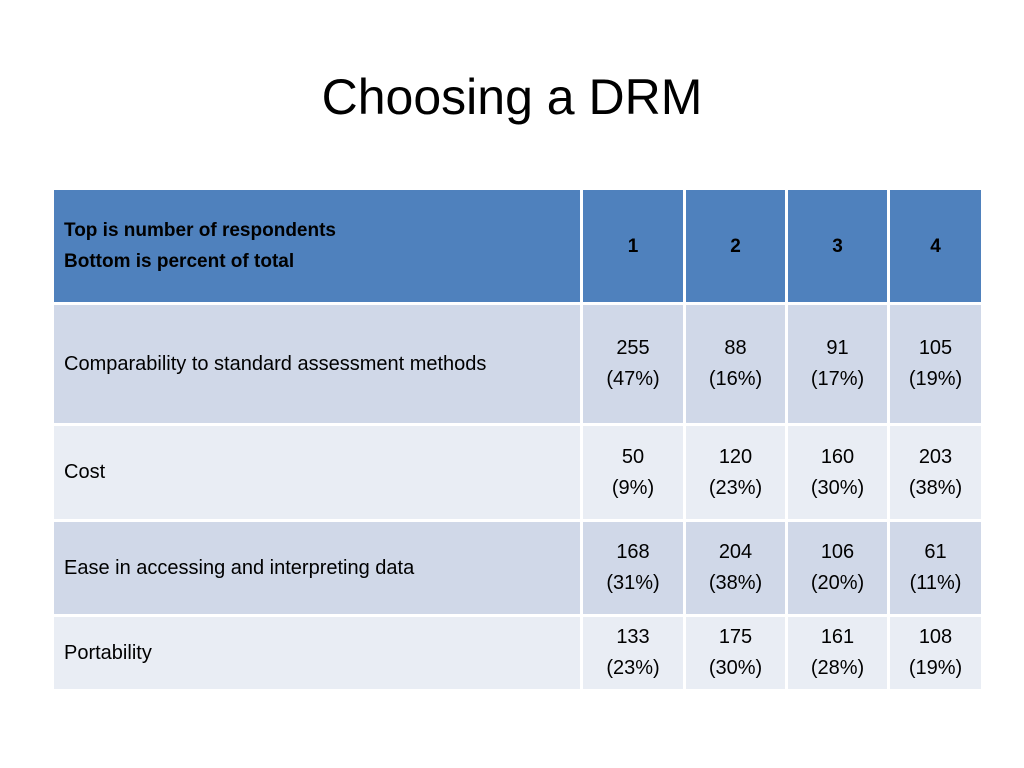 The image size is (1024, 768). Describe the element at coordinates (735, 364) in the screenshot. I see `table-cell: 88 (16%)` at that location.